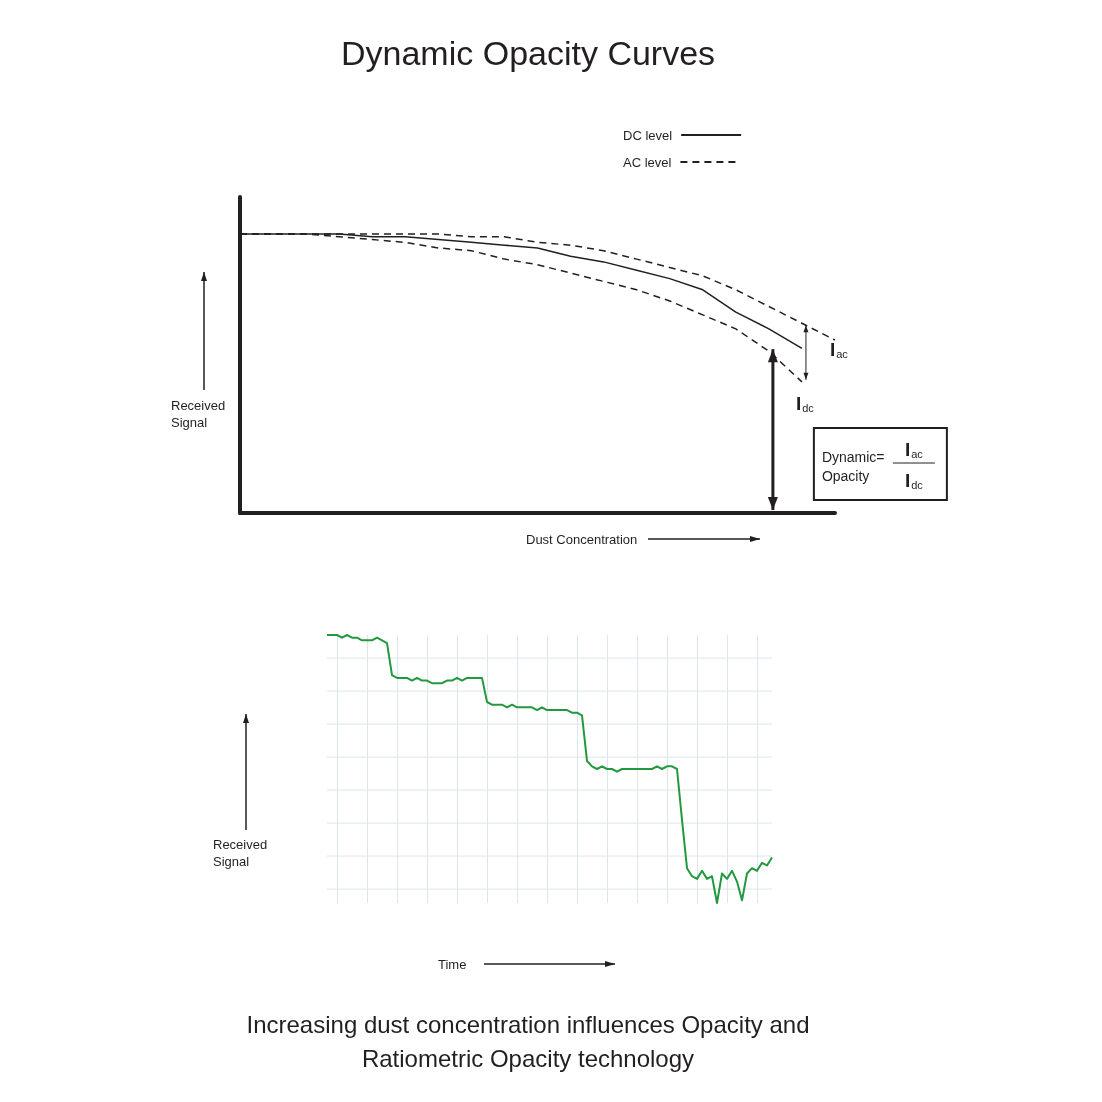 The height and width of the screenshot is (1102, 1102). What do you see at coordinates (805, 404) in the screenshot?
I see `annotation: Idc` at bounding box center [805, 404].